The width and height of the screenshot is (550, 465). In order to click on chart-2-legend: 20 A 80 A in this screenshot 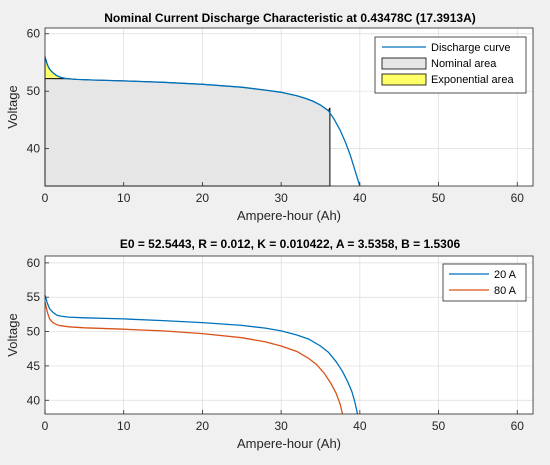, I will do `click(484, 282)`.